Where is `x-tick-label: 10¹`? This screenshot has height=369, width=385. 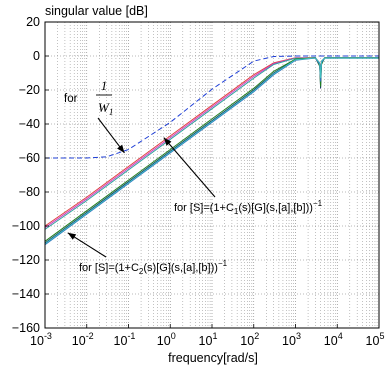
x-tick-label: 10¹ is located at coordinates (208, 339).